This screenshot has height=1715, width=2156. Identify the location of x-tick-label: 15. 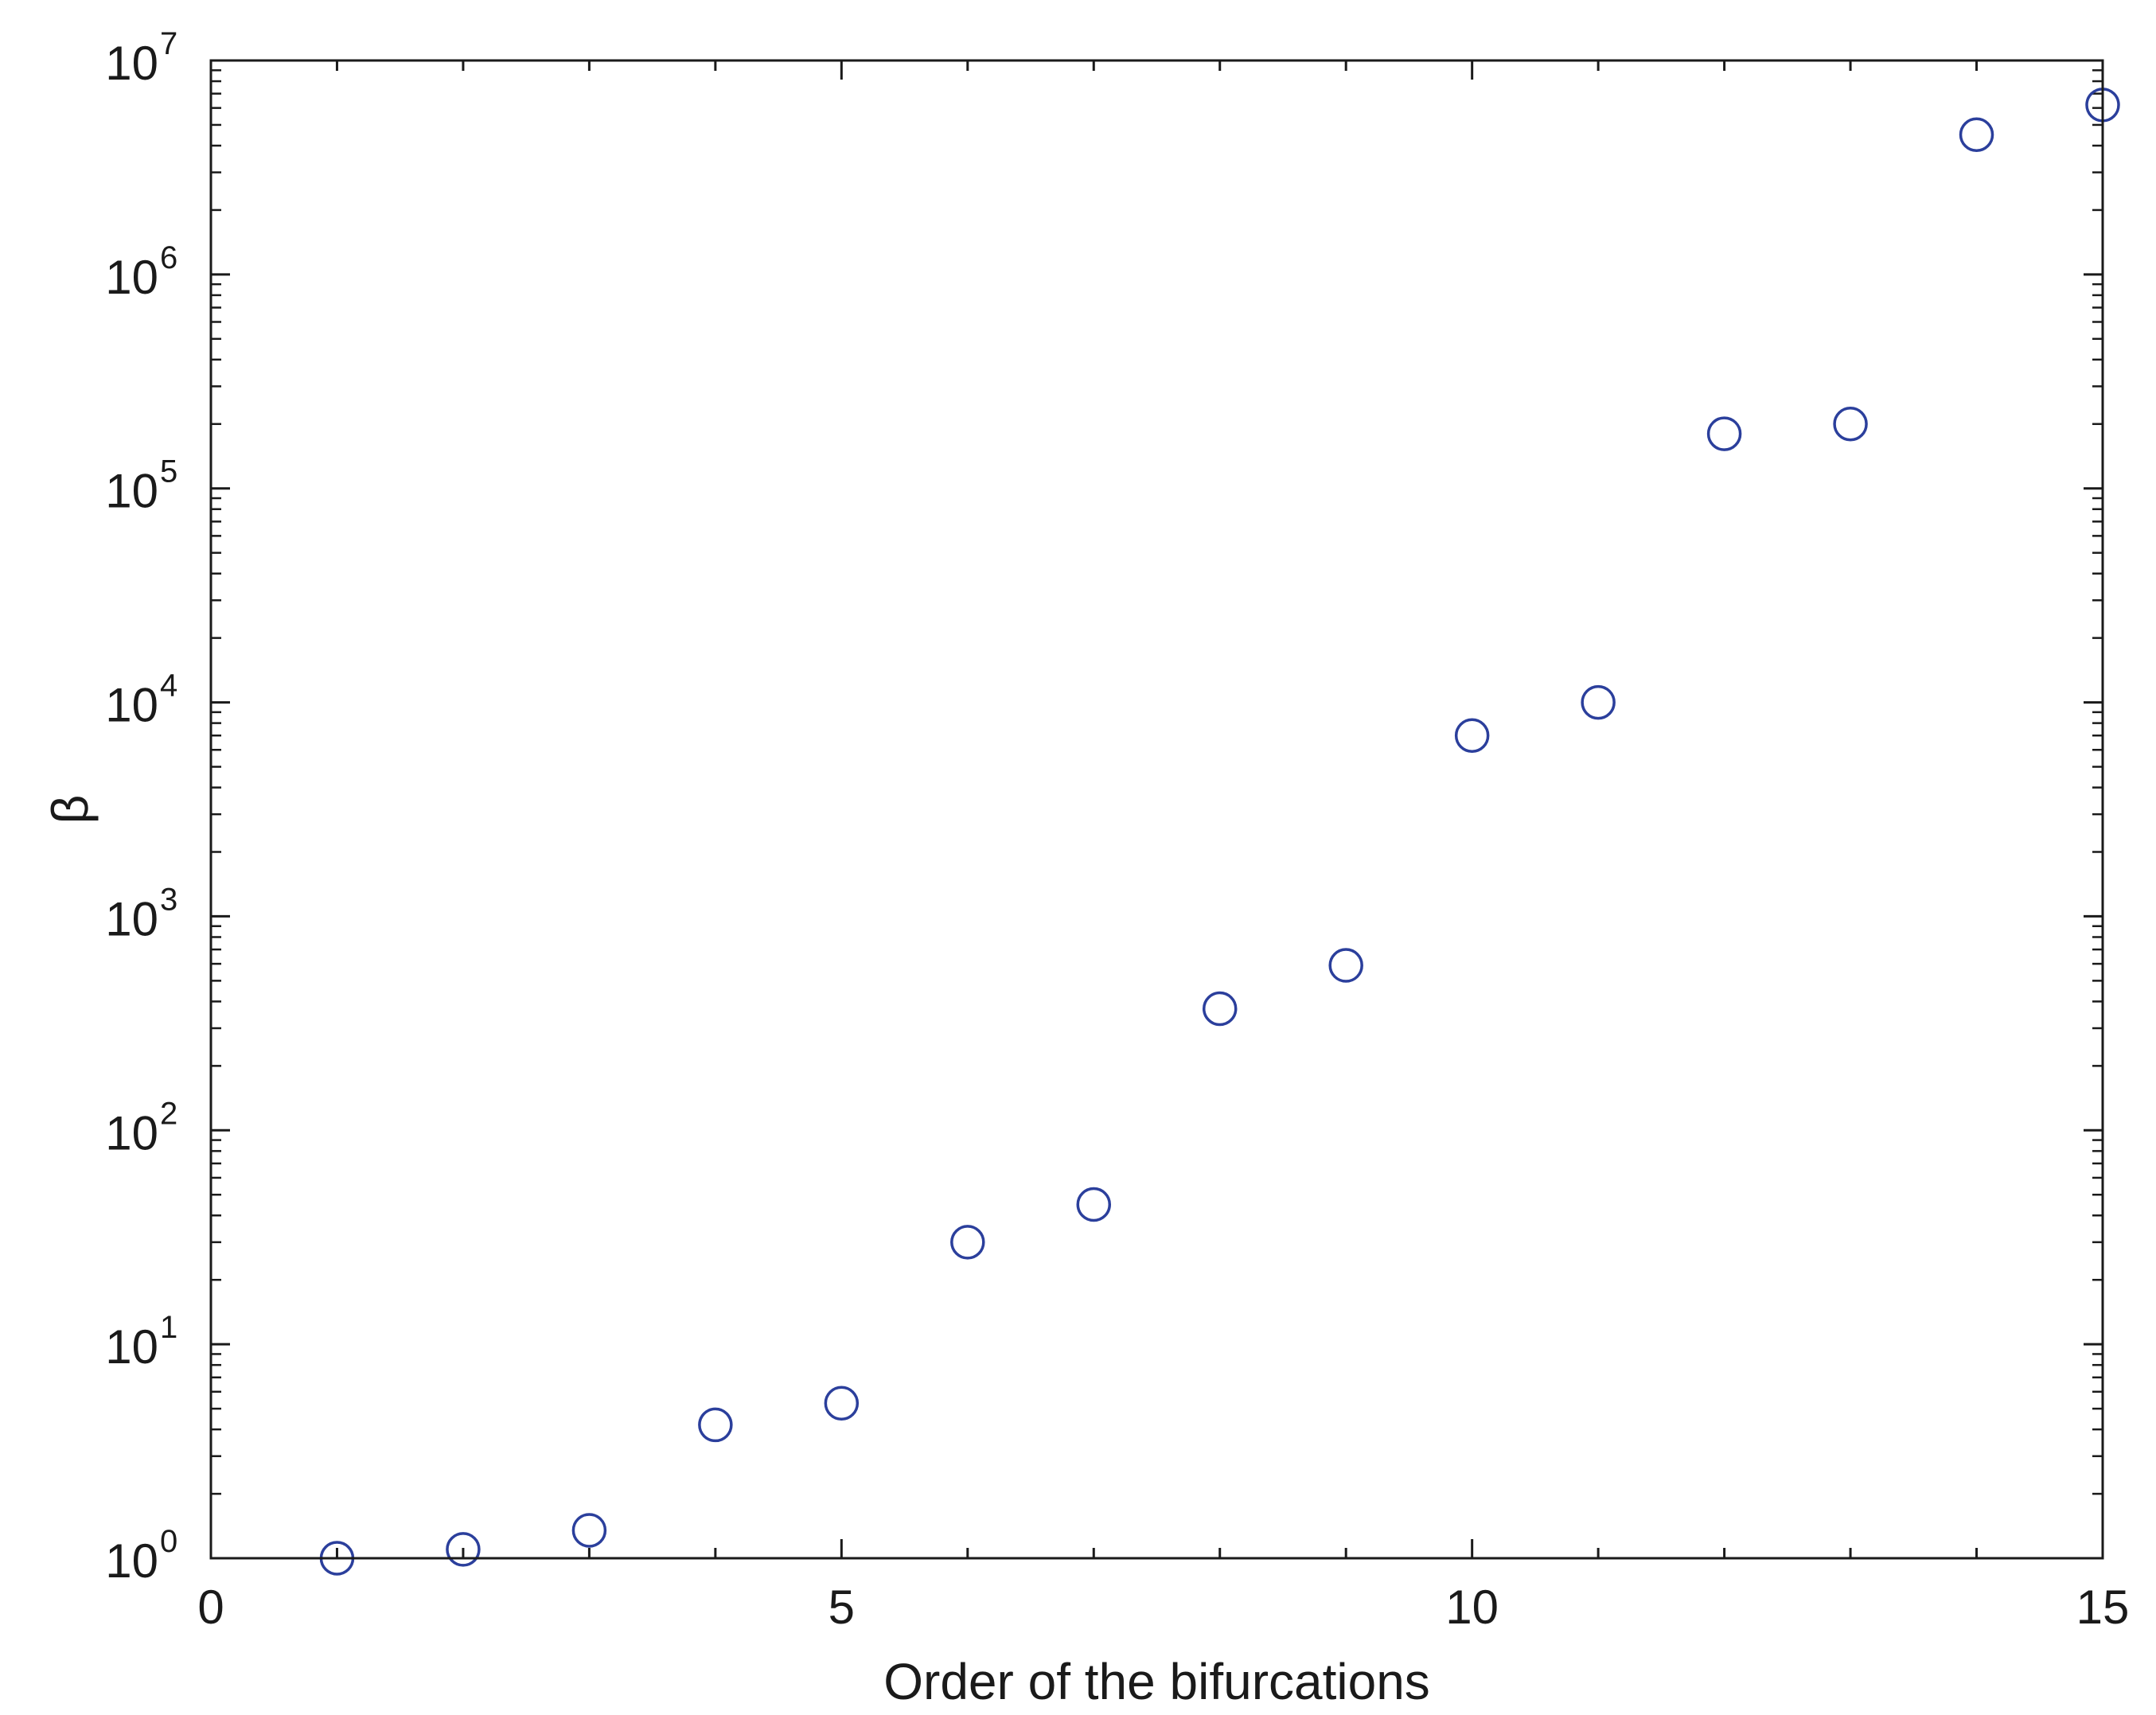
(2103, 1607).